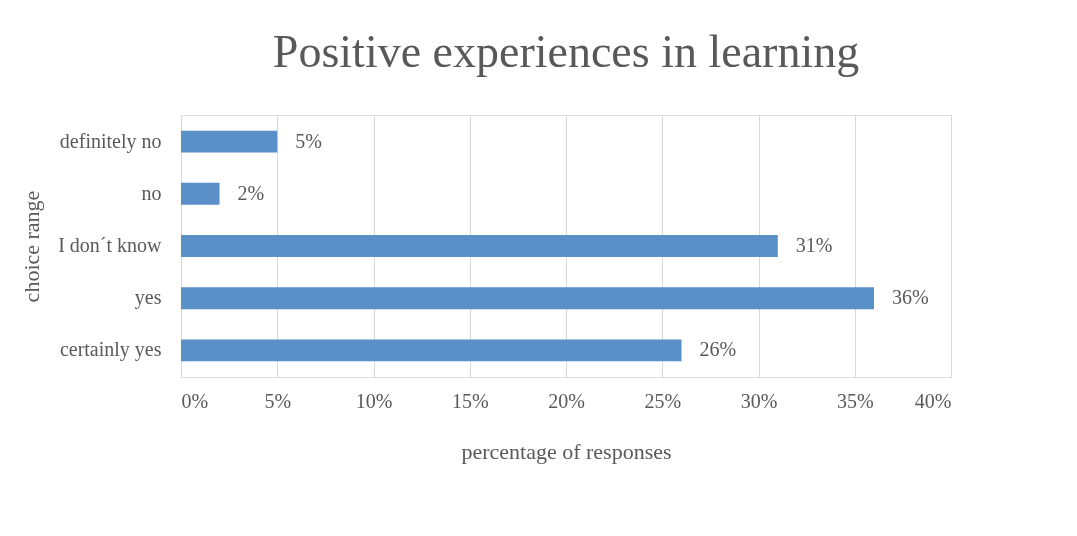 The width and height of the screenshot is (1077, 536). What do you see at coordinates (151, 192) in the screenshot?
I see `y-tick-label: no` at bounding box center [151, 192].